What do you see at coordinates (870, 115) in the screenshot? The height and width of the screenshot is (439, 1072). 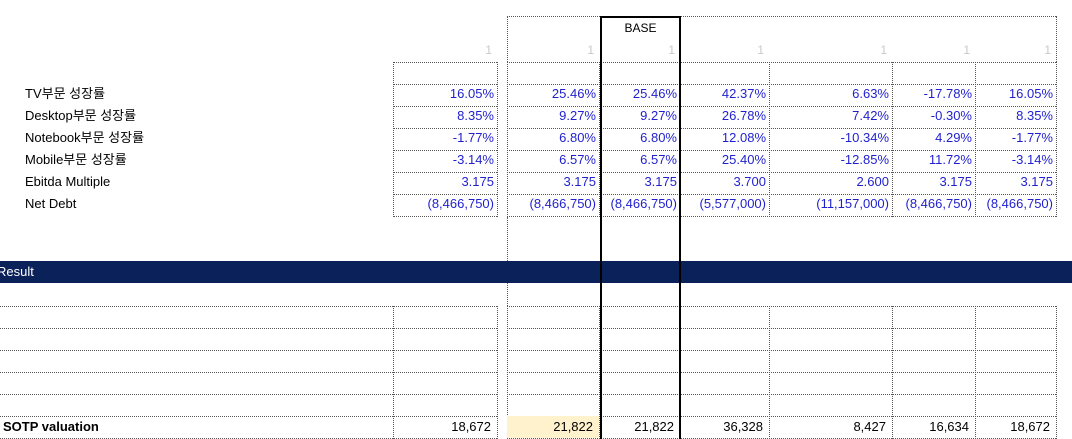 I see `input-cell: 7.42%` at bounding box center [870, 115].